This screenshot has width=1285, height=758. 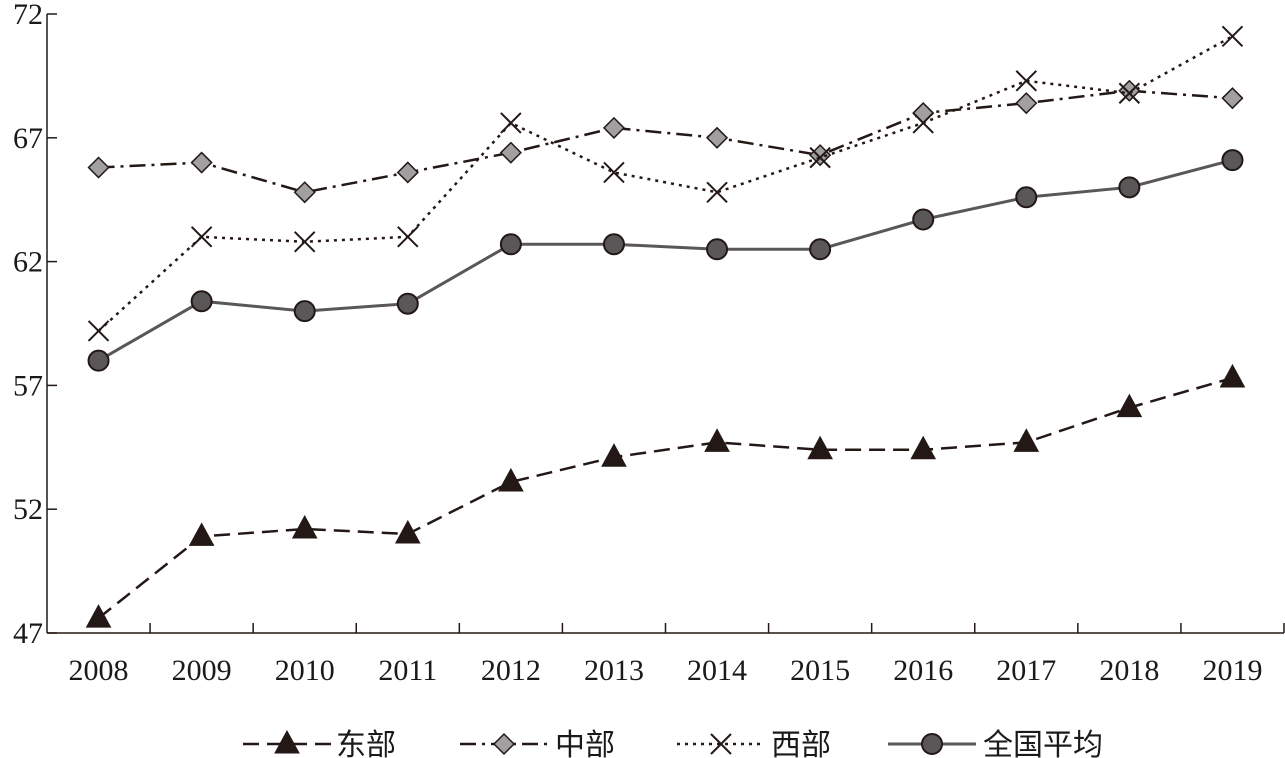 What do you see at coordinates (1043, 743) in the screenshot?
I see `legend-label: 全国平均` at bounding box center [1043, 743].